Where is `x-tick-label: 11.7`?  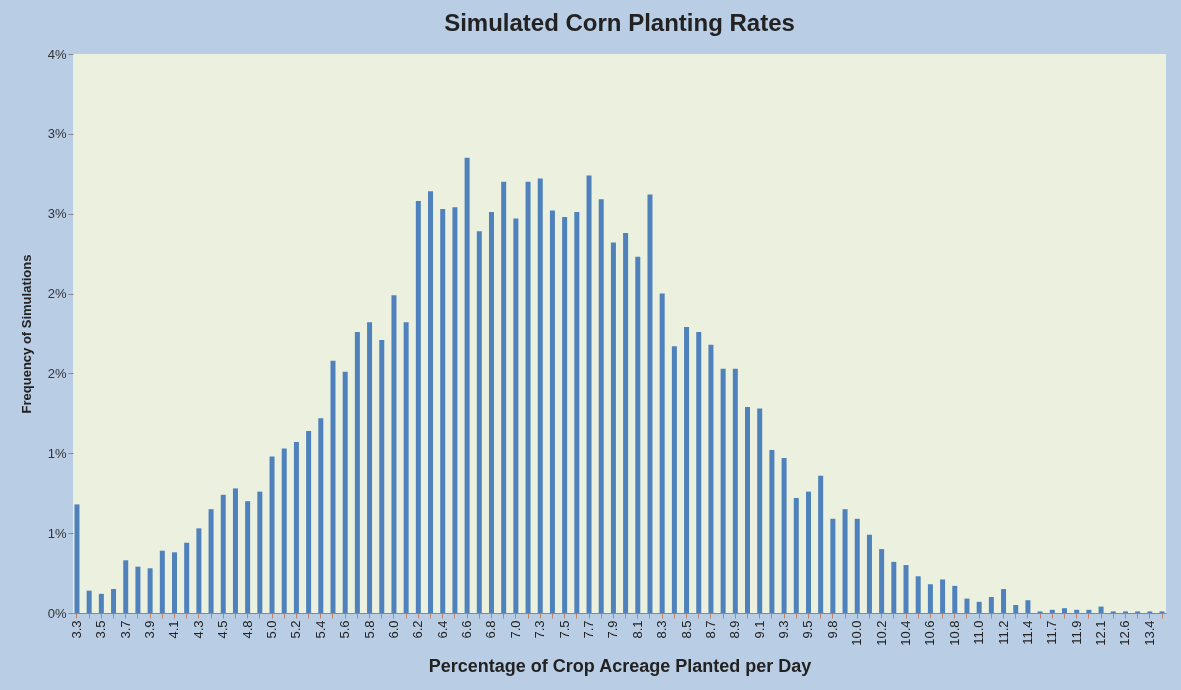 x-tick-label: 11.7 is located at coordinates (1052, 632).